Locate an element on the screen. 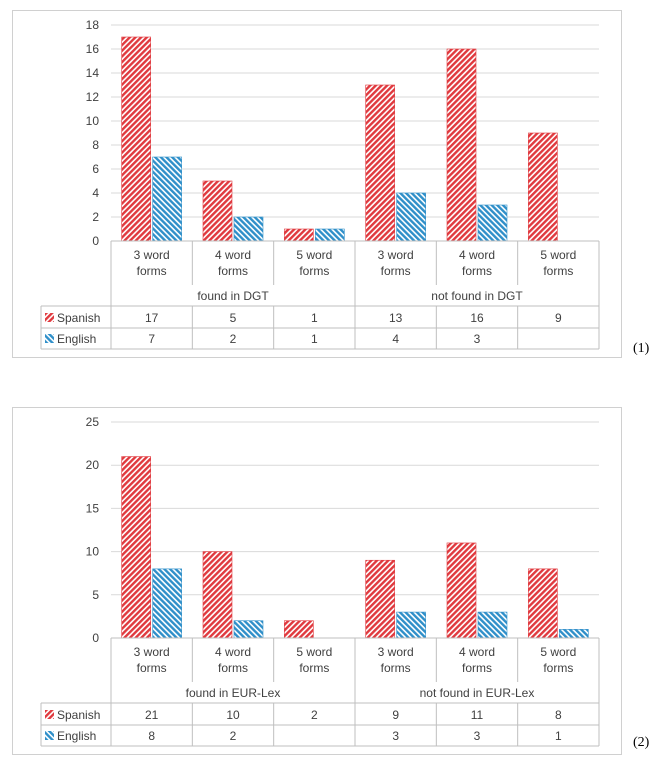  data-label: 7 is located at coordinates (151, 339).